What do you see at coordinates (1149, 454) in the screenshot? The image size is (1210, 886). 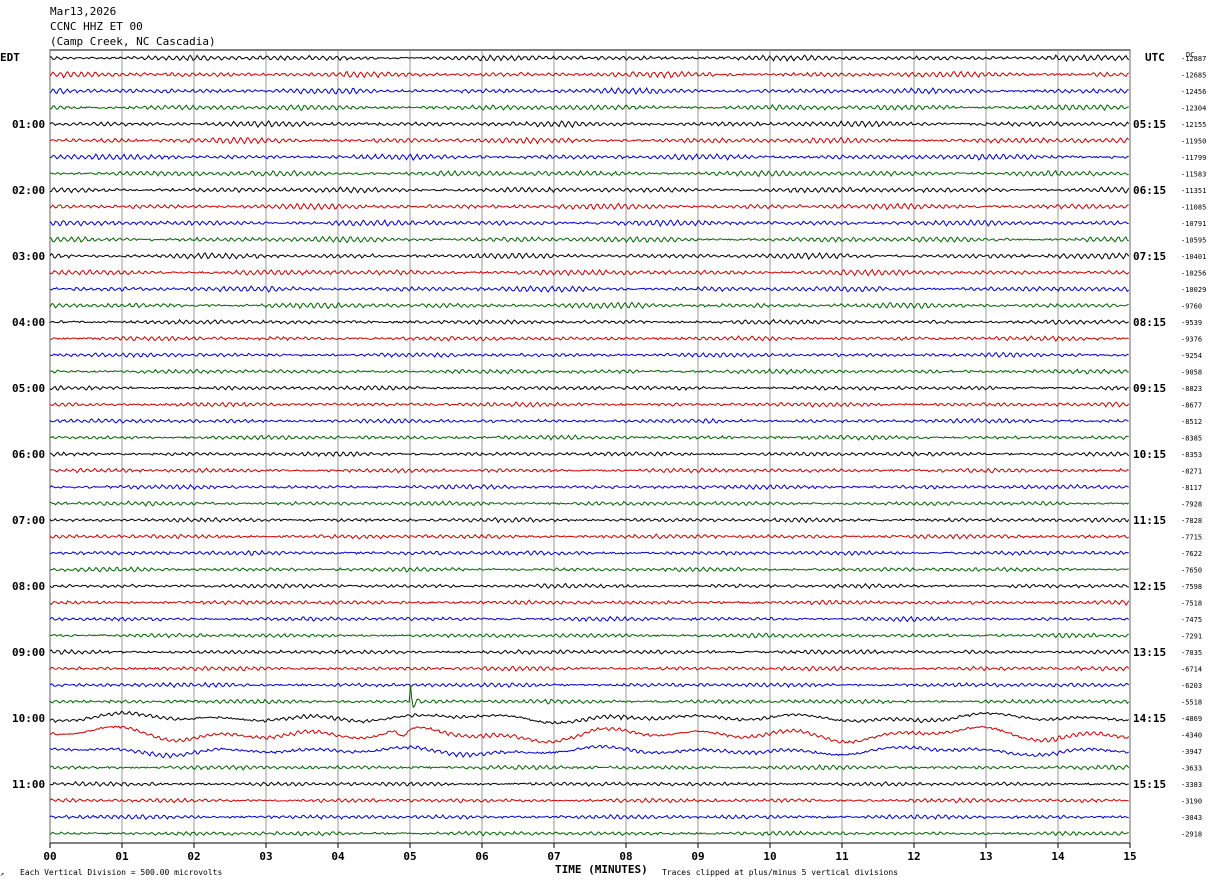 I see `utc-hour-label: 10:15` at bounding box center [1149, 454].